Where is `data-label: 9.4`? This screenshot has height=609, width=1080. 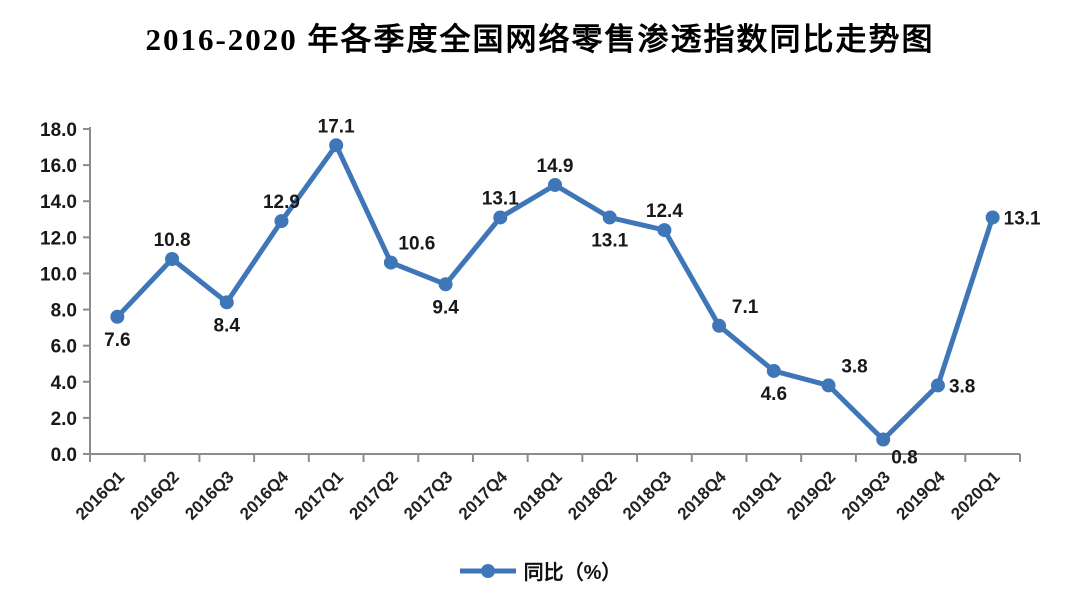
data-label: 9.4 is located at coordinates (445, 307).